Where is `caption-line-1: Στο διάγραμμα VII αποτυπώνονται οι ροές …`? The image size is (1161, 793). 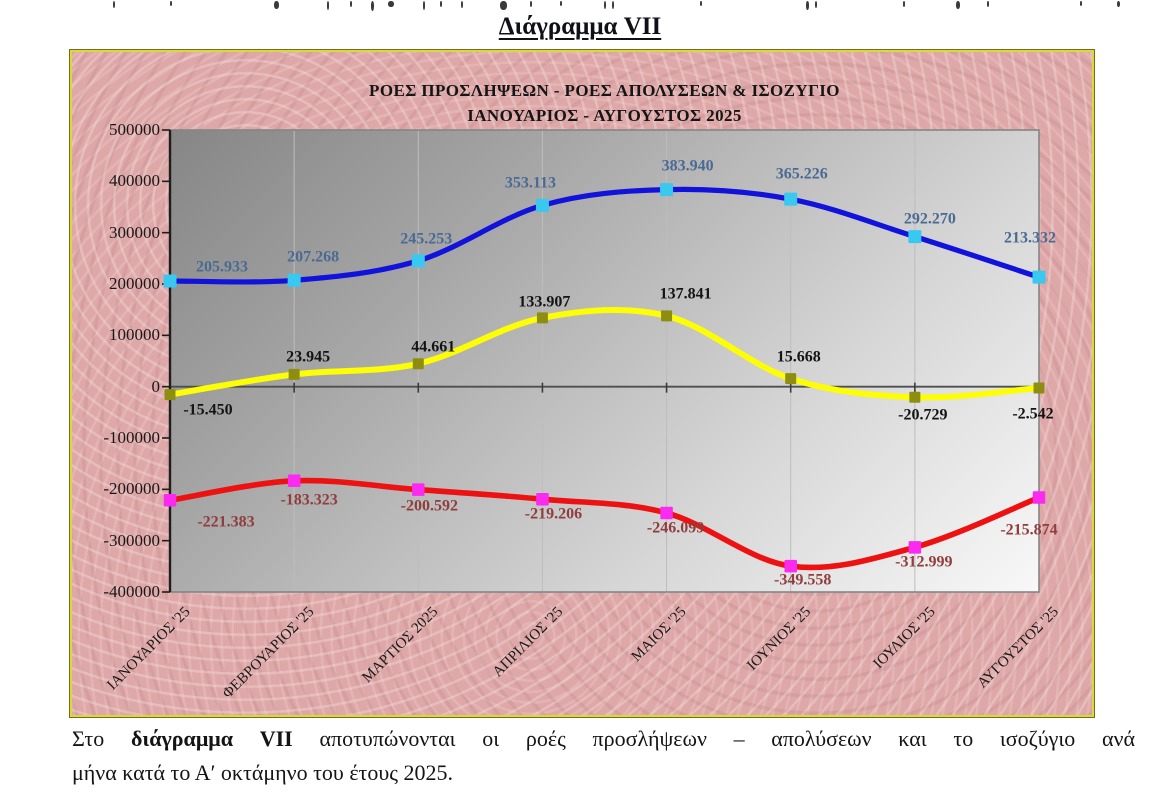
caption-line-1: Στο διάγραμμα VII αποτυπώνονται οι ροές … is located at coordinates (603, 739).